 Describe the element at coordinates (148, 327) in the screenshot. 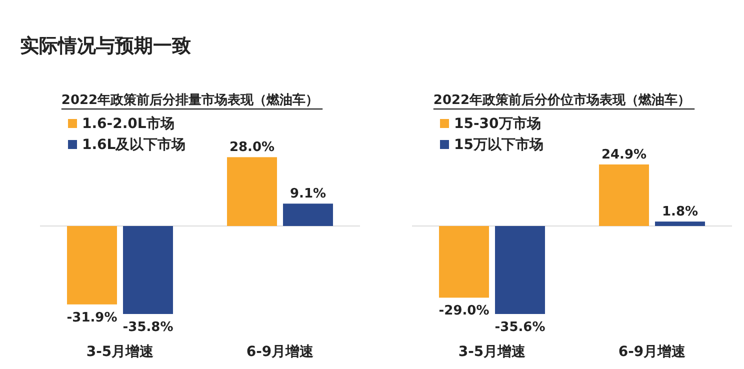

I see `data-label: -35.8%` at that location.